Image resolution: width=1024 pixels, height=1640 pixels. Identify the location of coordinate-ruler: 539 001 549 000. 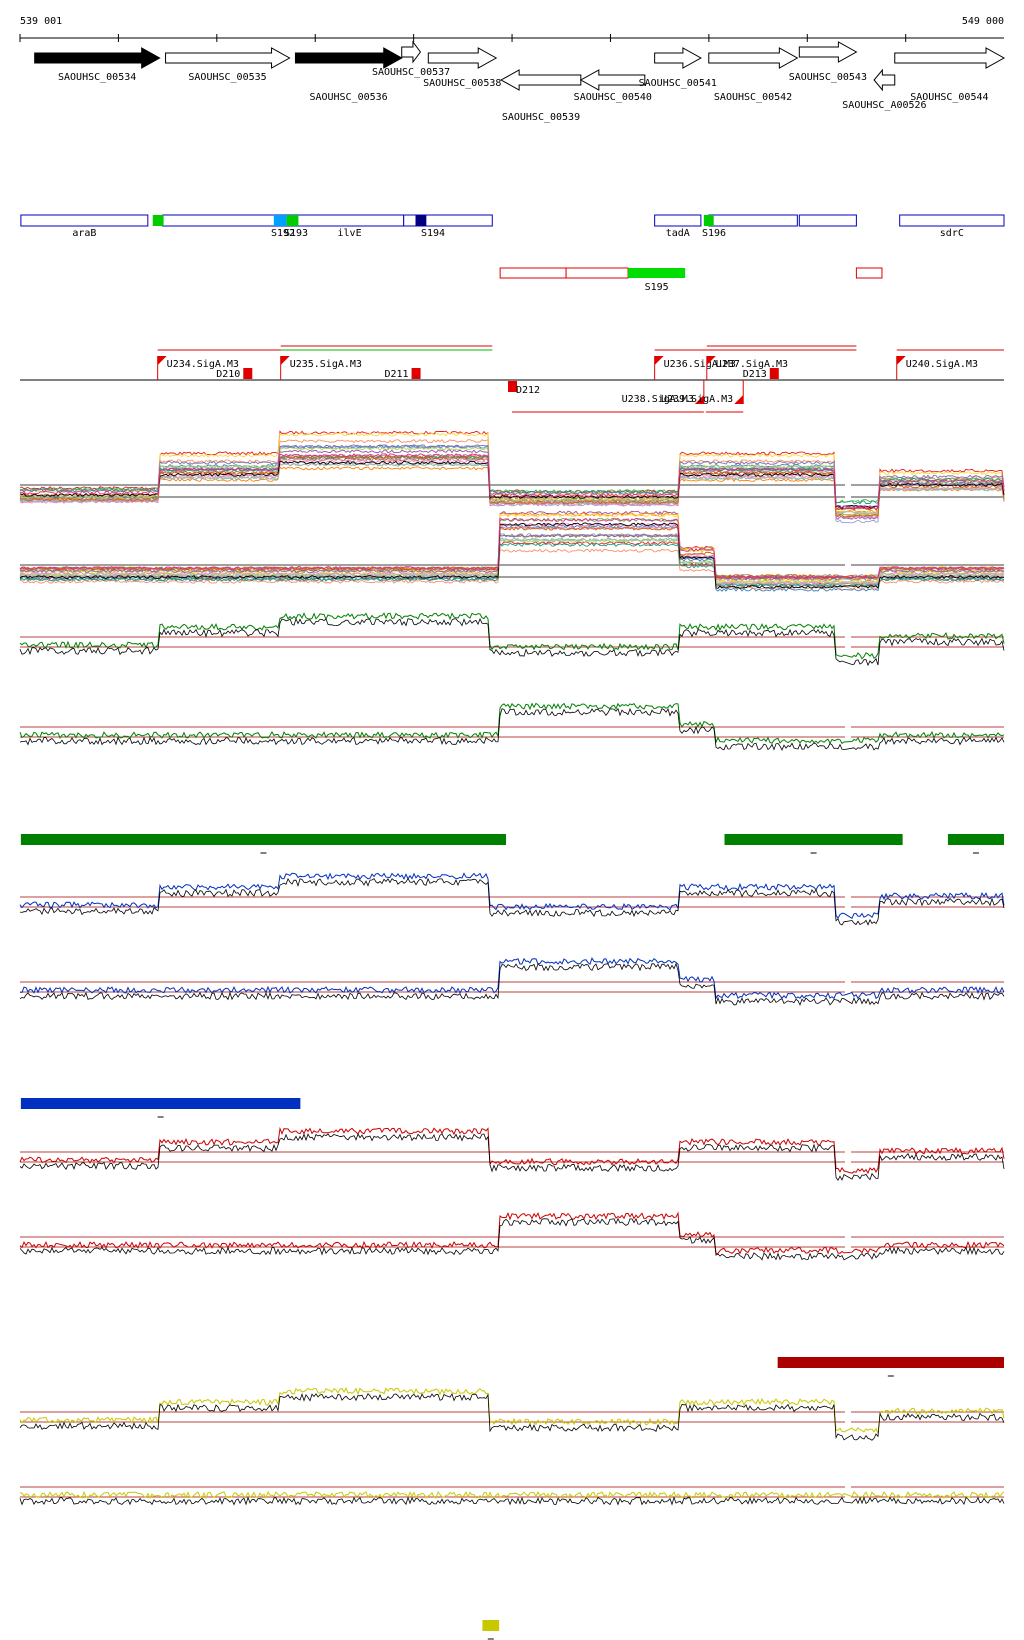
(511, 29).